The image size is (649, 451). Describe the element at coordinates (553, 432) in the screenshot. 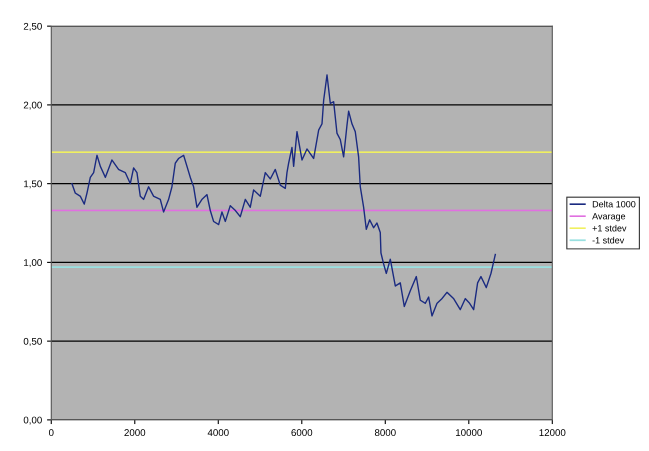

I see `x-tick-label: 12000` at that location.